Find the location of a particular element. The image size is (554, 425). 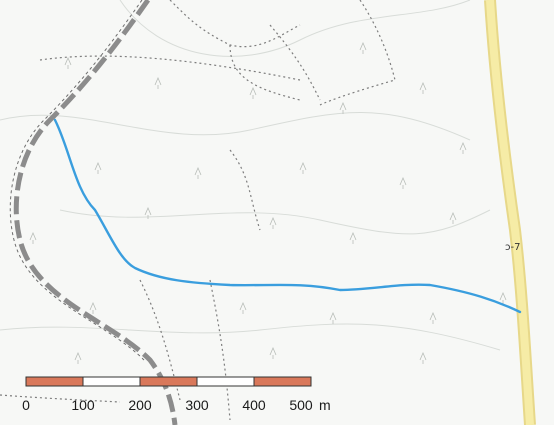

scale-tick-500: 500 is located at coordinates (301, 405).